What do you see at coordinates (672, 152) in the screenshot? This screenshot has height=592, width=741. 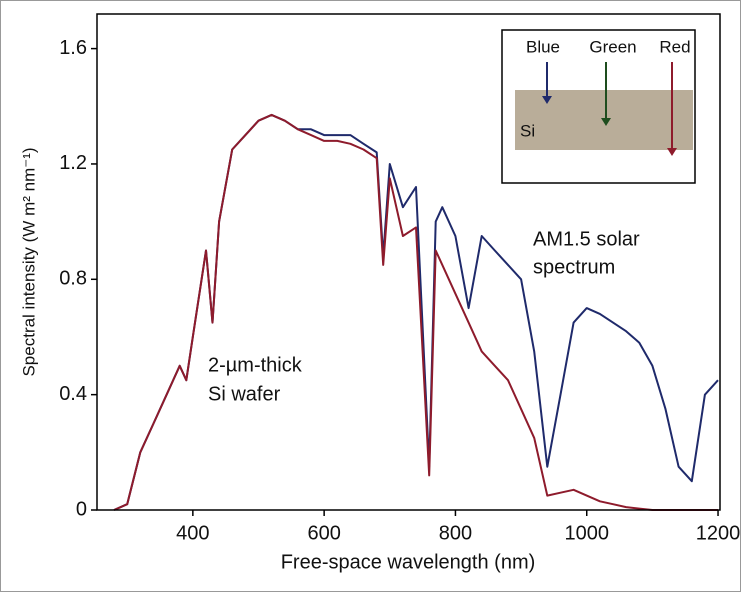 I see `red-arrowhead` at bounding box center [672, 152].